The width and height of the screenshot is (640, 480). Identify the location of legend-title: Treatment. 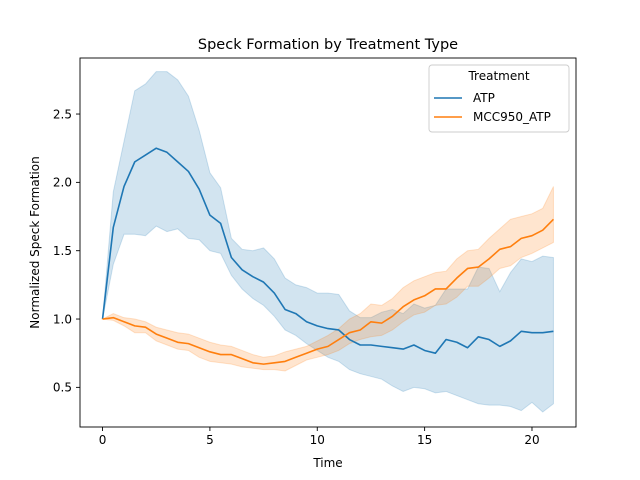
(498, 76).